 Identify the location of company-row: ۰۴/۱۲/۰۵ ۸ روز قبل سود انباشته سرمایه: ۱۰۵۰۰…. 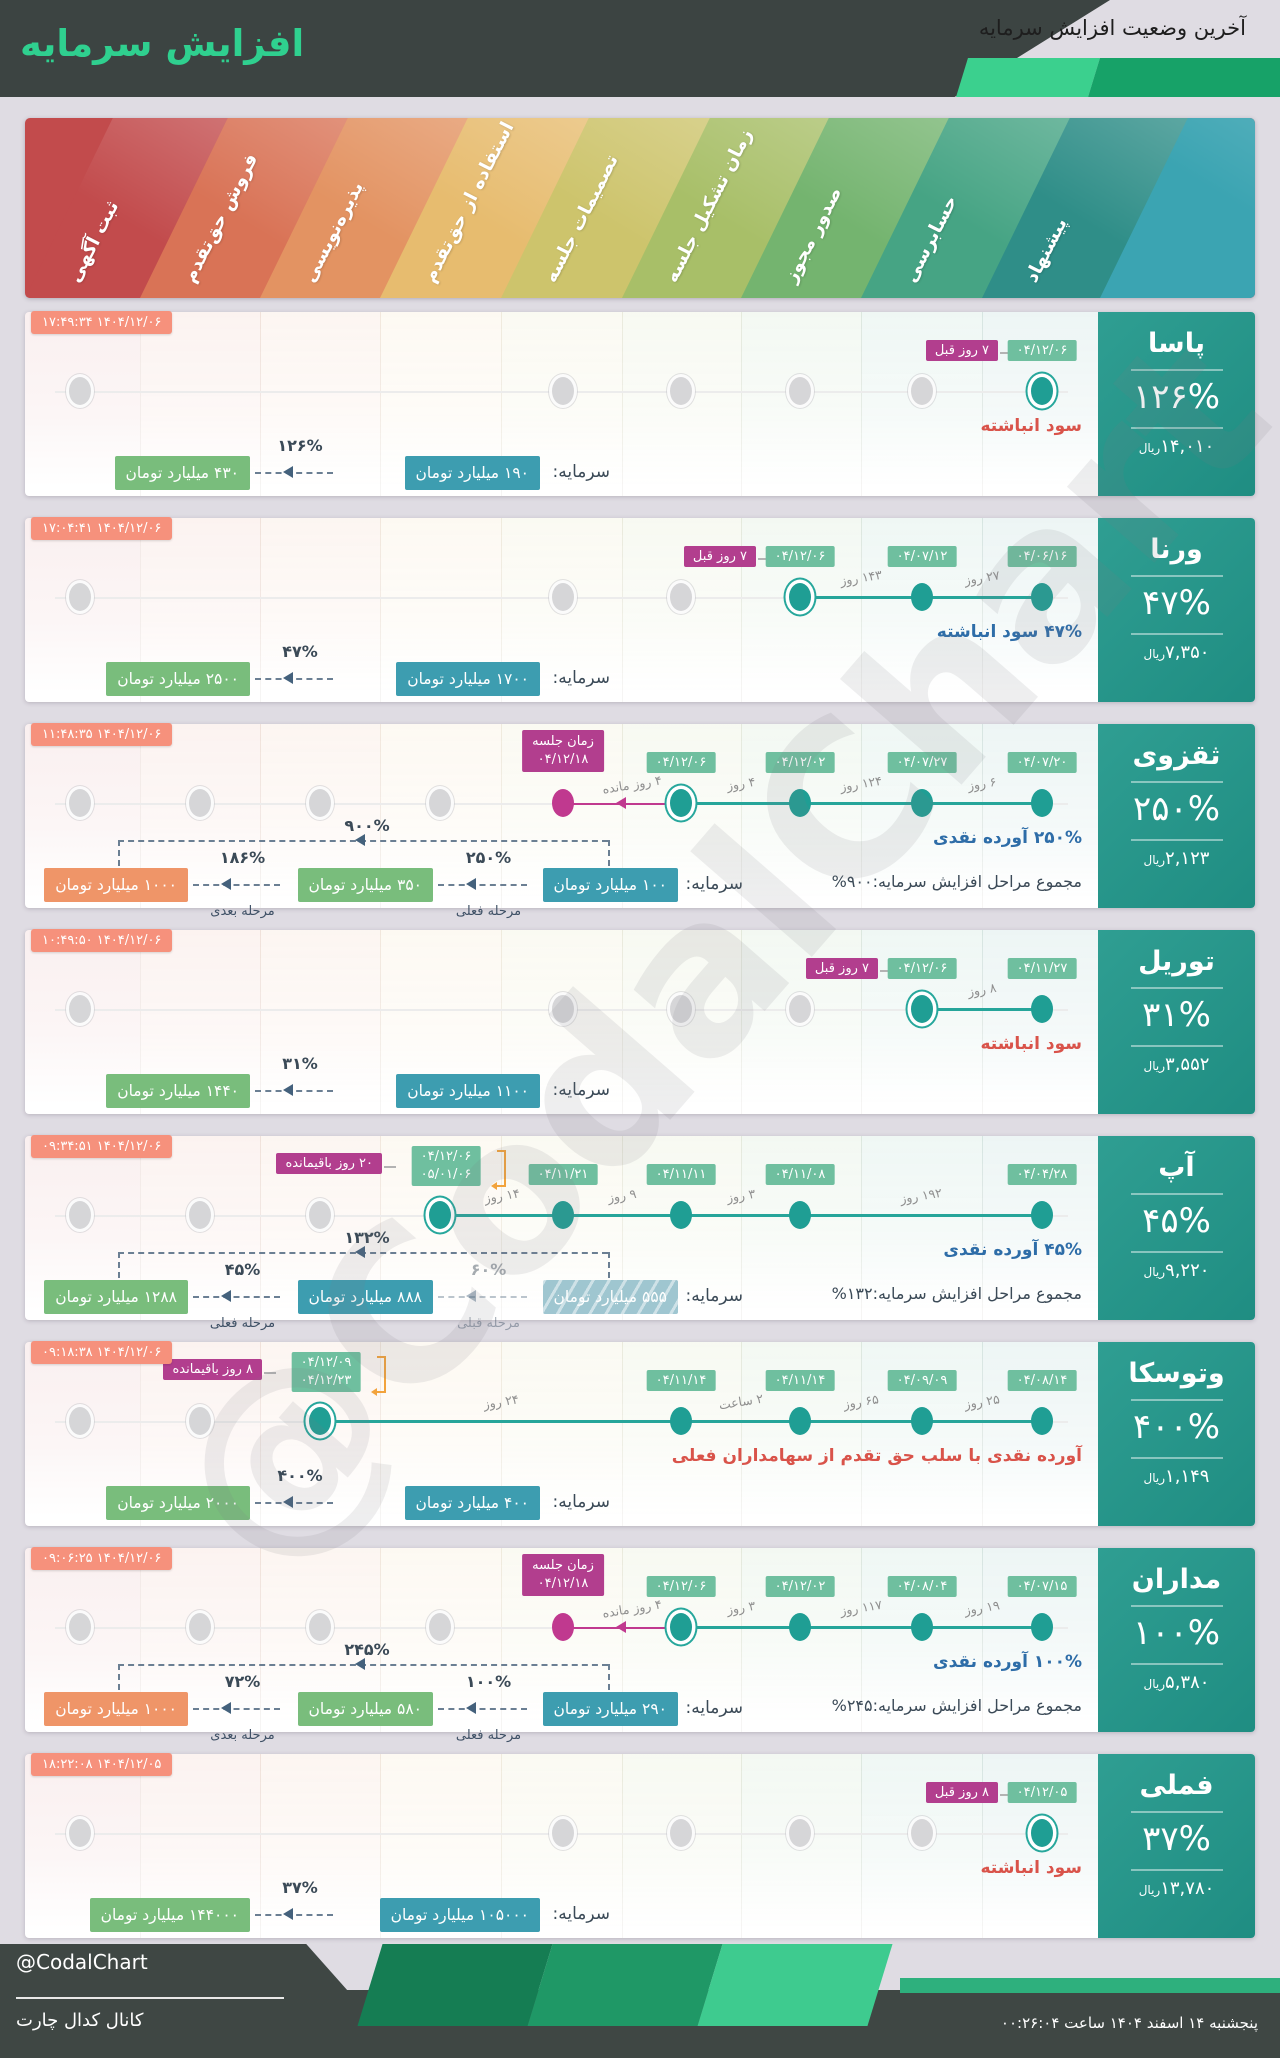
(640, 1845).